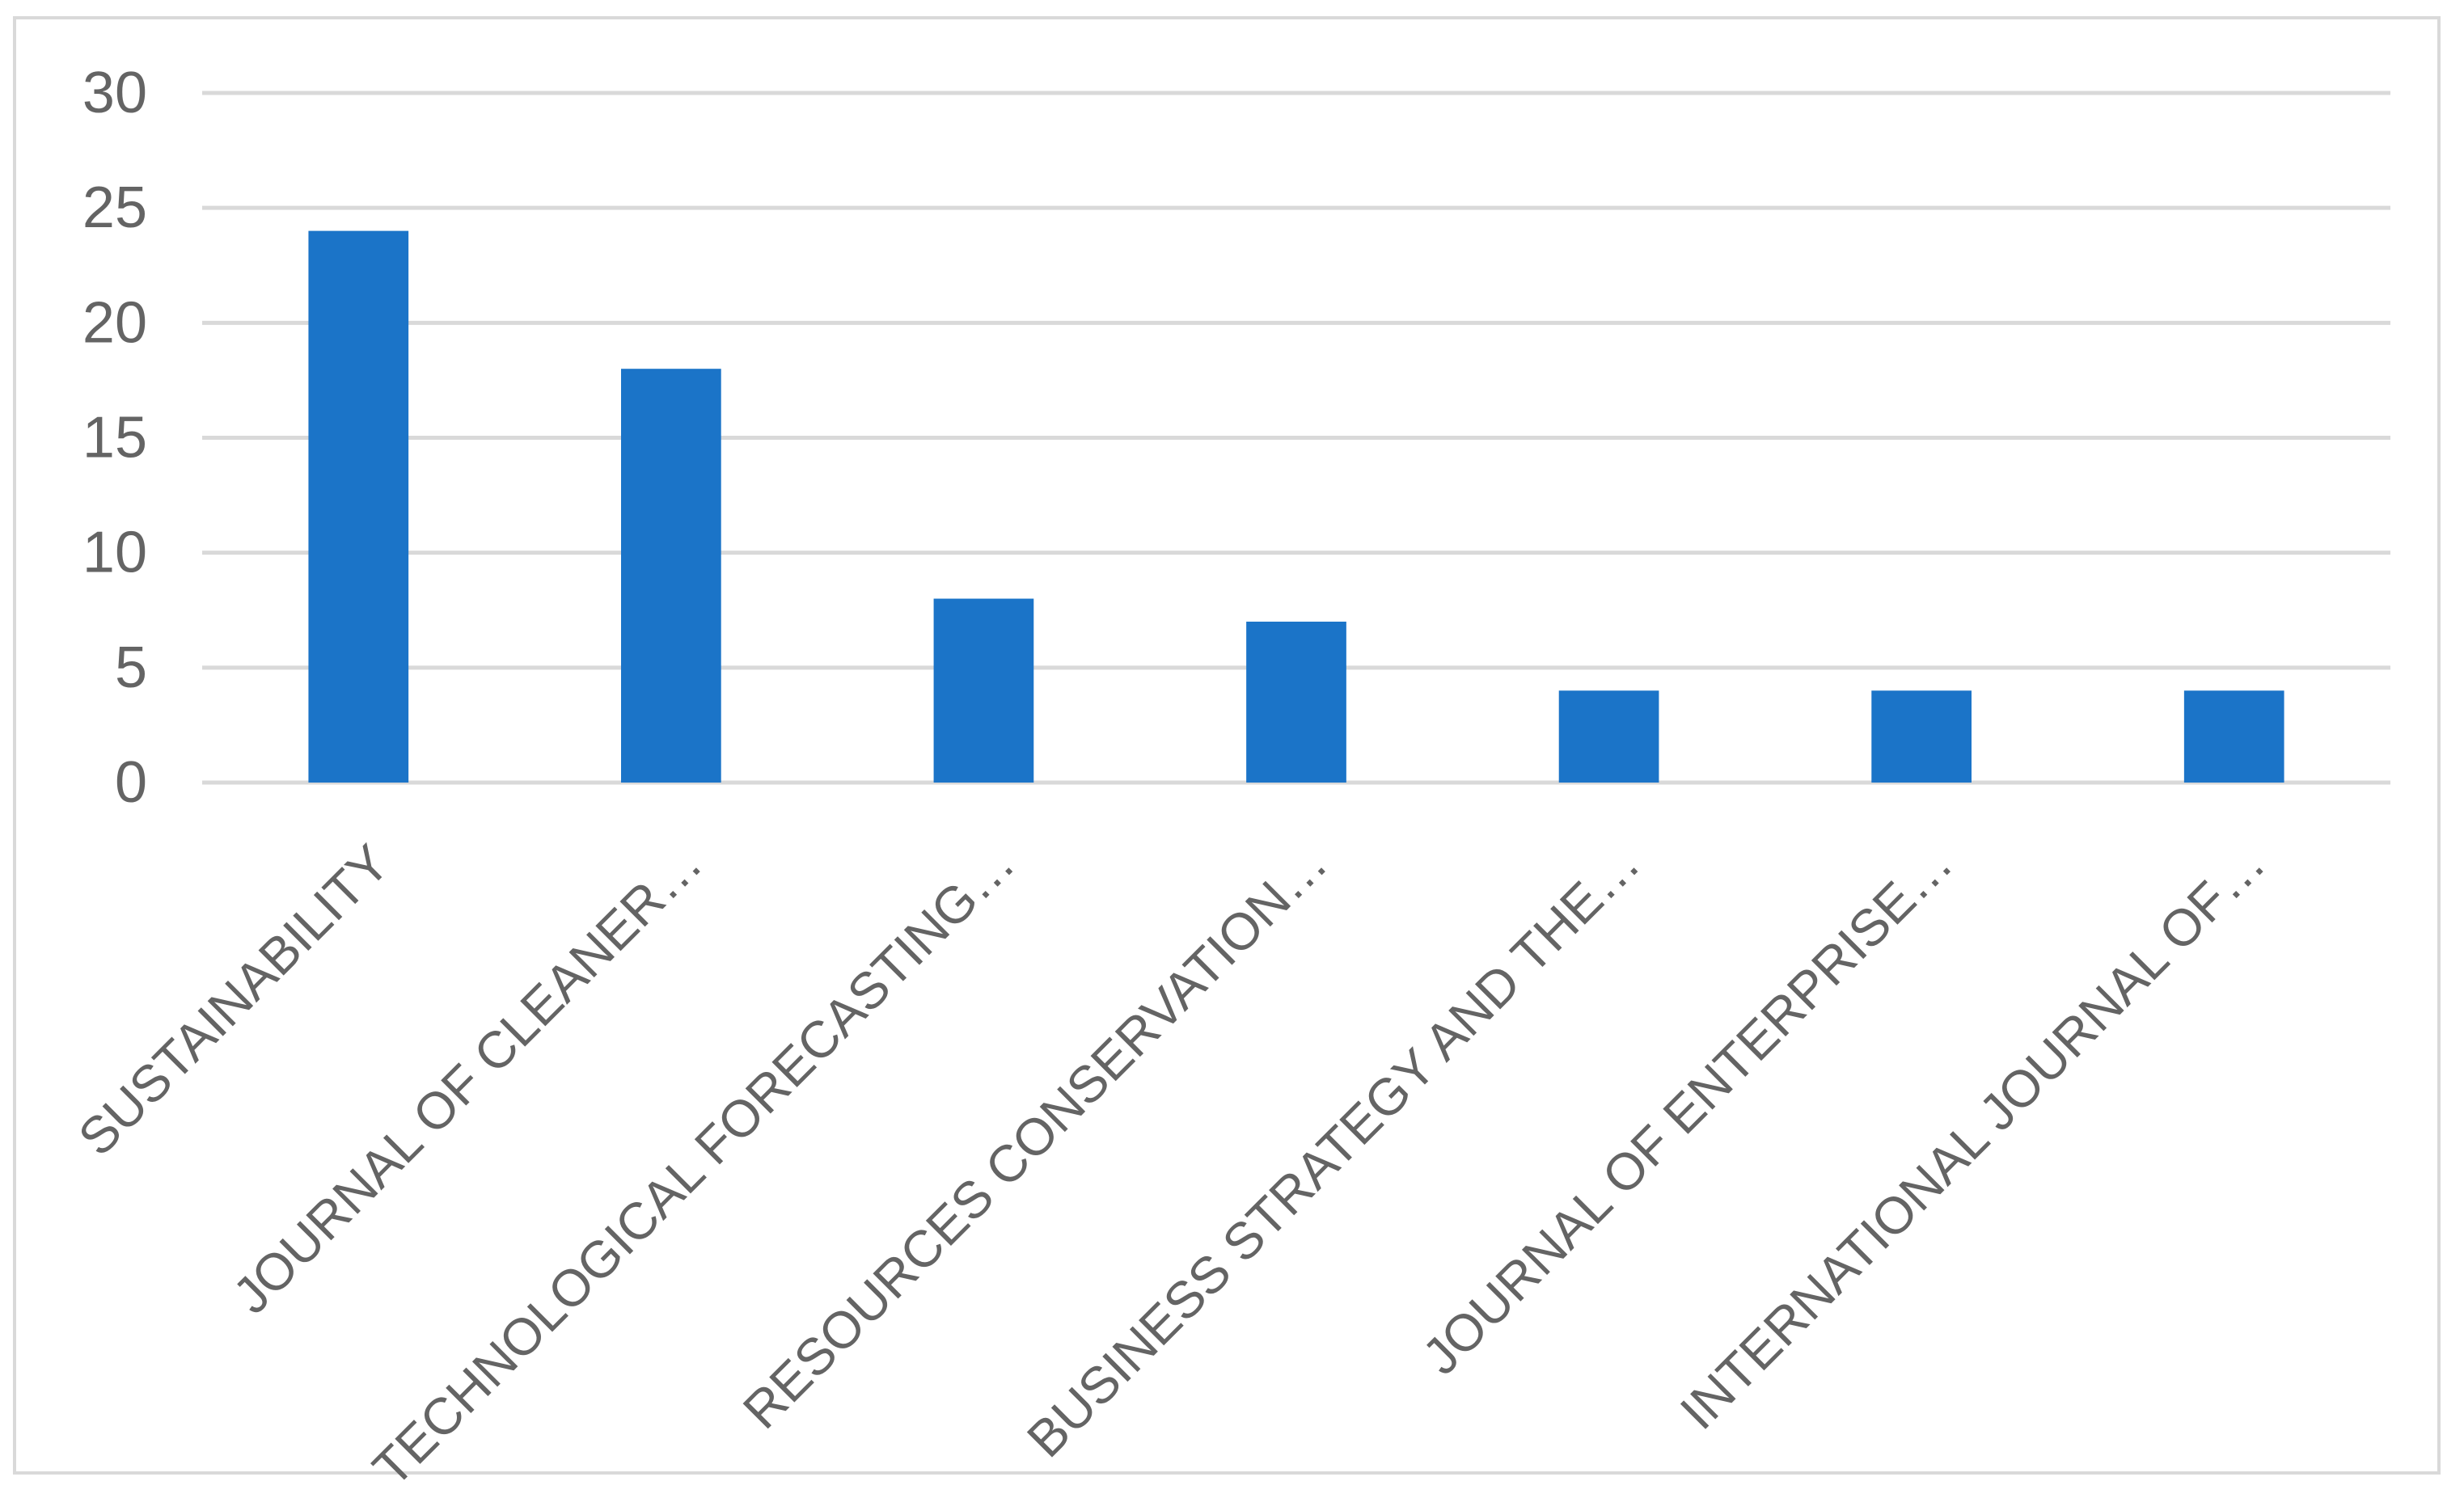  What do you see at coordinates (114, 438) in the screenshot?
I see `y-tick-label: 15` at bounding box center [114, 438].